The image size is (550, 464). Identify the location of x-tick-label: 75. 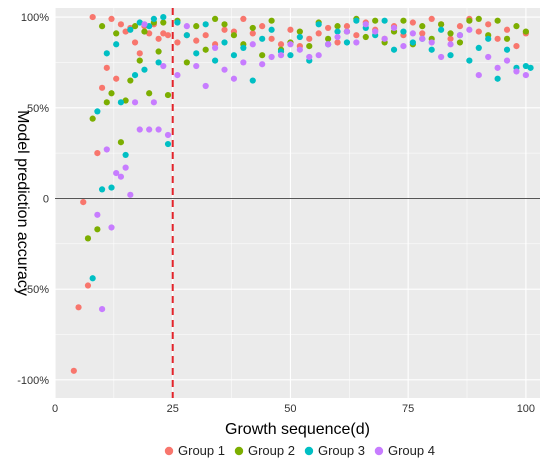
(408, 409).